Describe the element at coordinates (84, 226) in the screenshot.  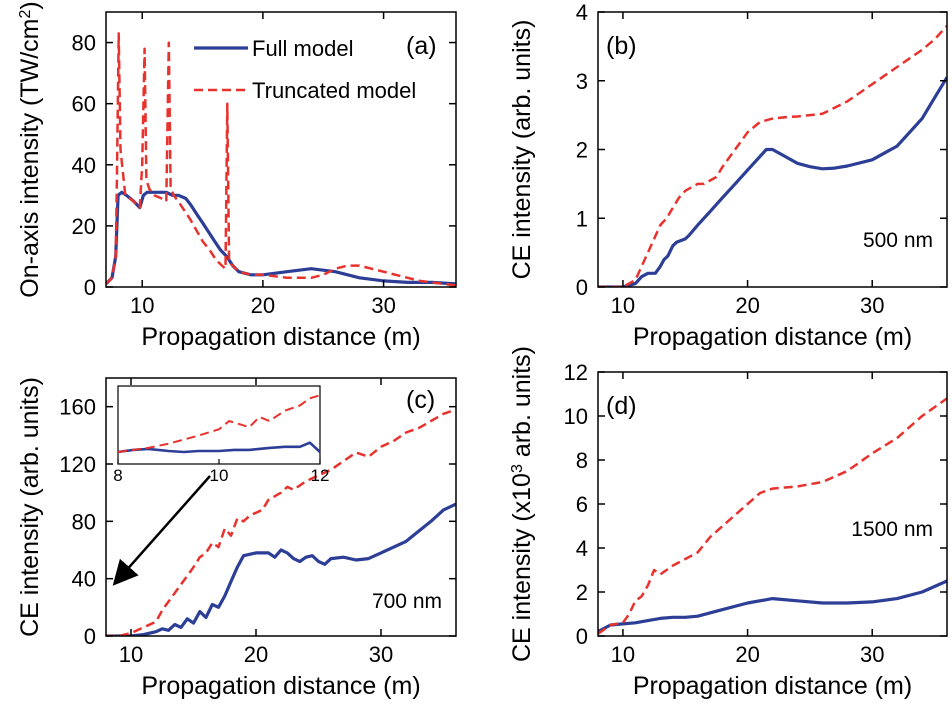
I see `y-tick-label: 20` at that location.